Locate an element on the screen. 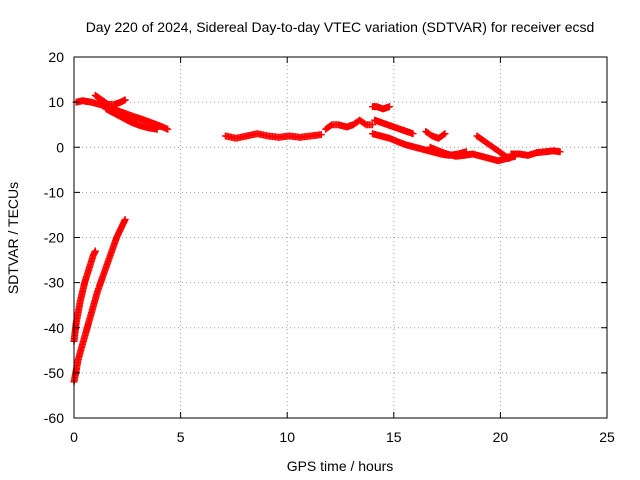 The width and height of the screenshot is (640, 480). x-tick-label: 0 is located at coordinates (74, 437).